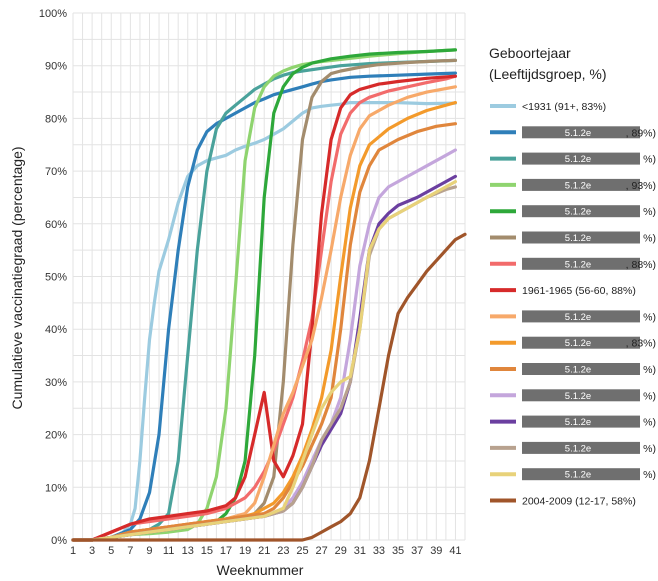 This screenshot has height=581, width=658. Describe the element at coordinates (578, 133) in the screenshot. I see `legend-redaction-code-2: 5.1.2e` at that location.